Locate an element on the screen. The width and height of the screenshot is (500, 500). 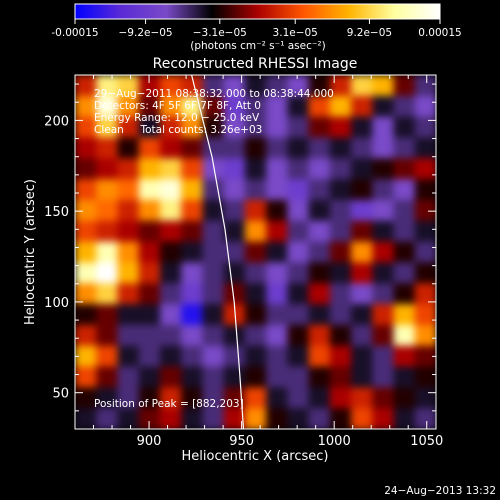
annotation-total-counts: Clean Total counts: 3.26e+03 is located at coordinates (178, 130).